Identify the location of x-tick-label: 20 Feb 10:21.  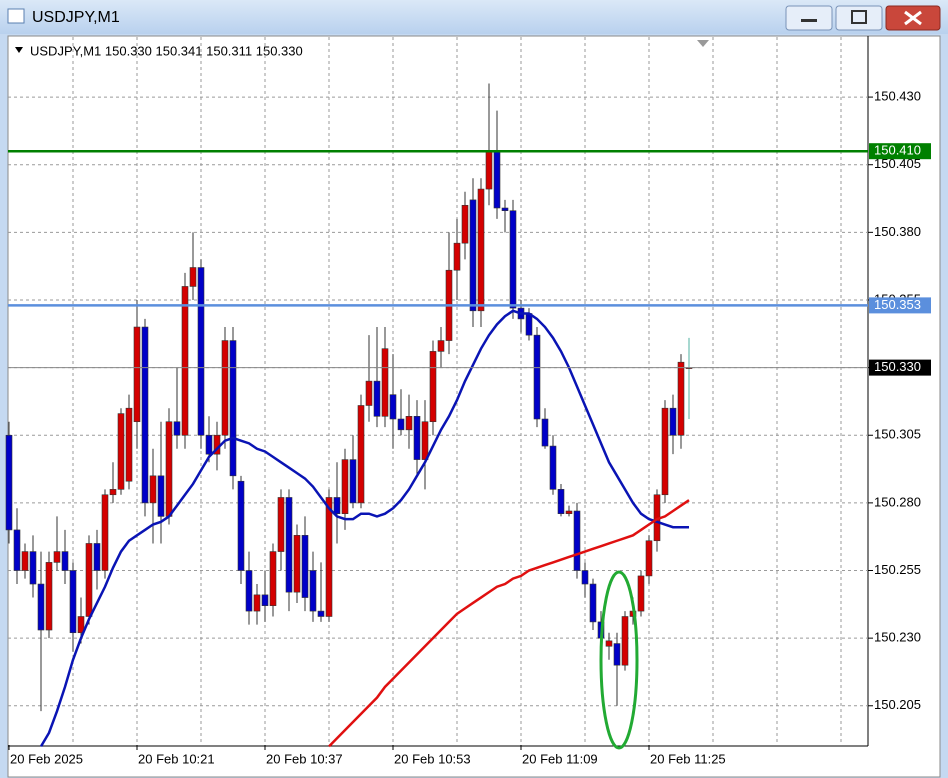
(176, 758).